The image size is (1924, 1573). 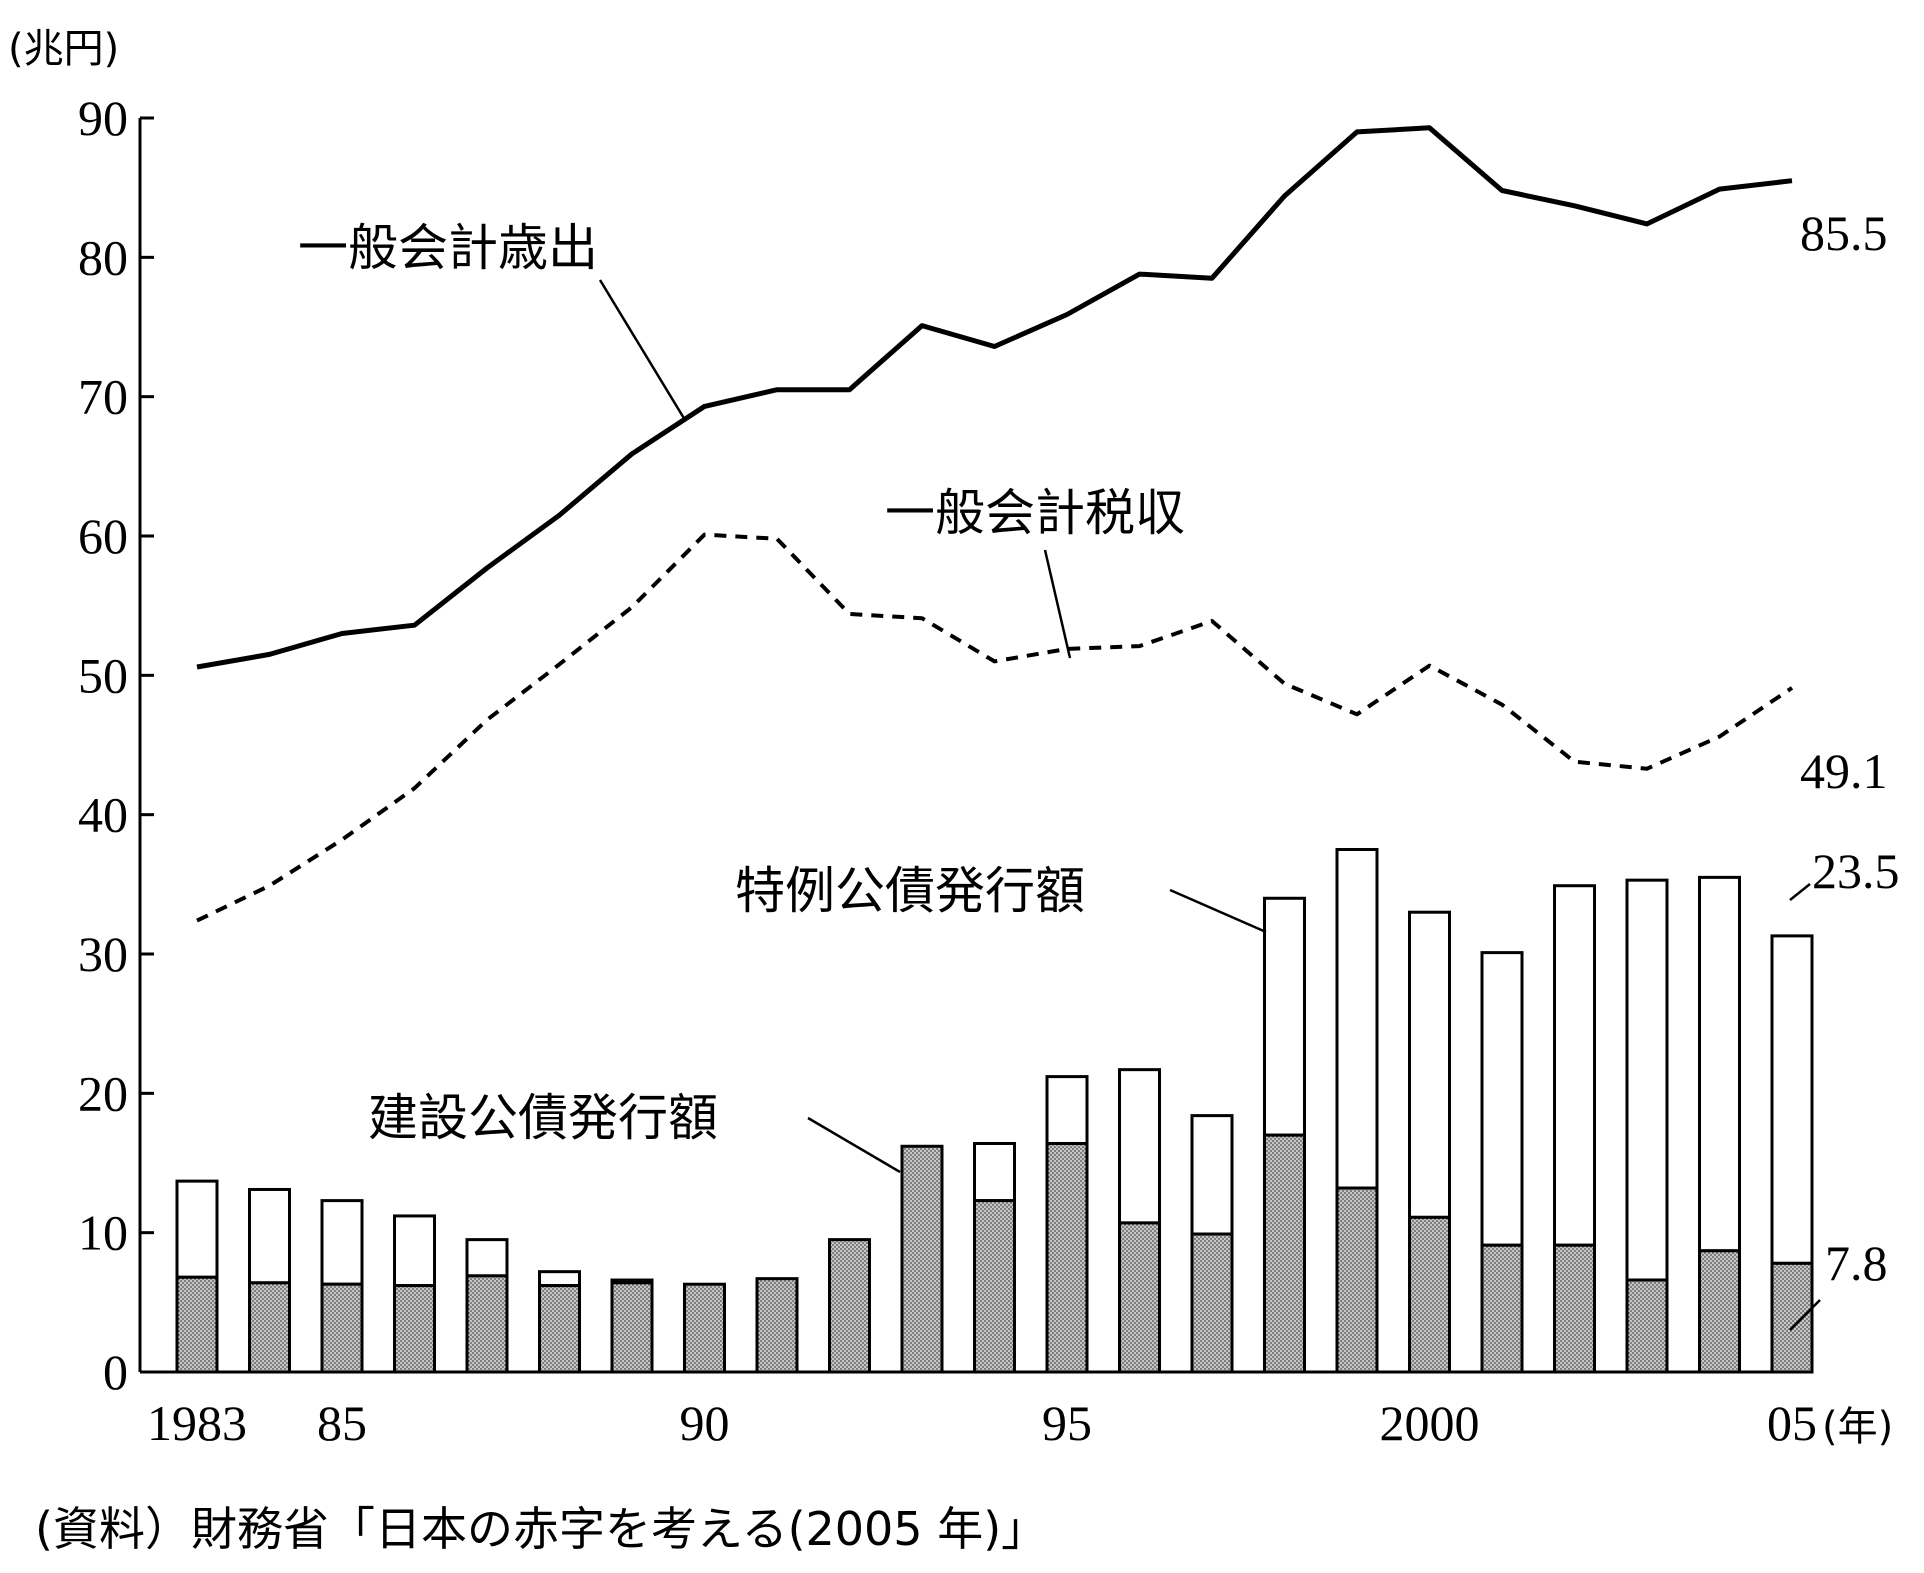 I want to click on end-value-special-bonds: 23.5, so click(x=1856, y=871).